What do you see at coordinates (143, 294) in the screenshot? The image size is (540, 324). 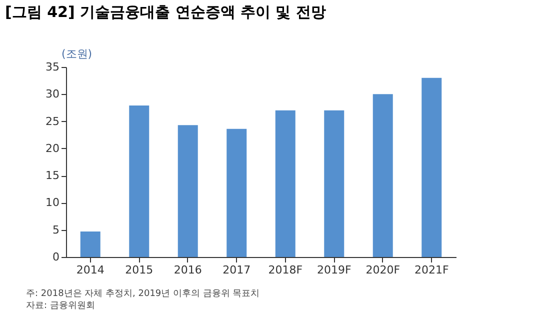 I see `text: 주: 2018년은 자체 추정치, 2019년 이후의 금융위 목표치` at bounding box center [143, 294].